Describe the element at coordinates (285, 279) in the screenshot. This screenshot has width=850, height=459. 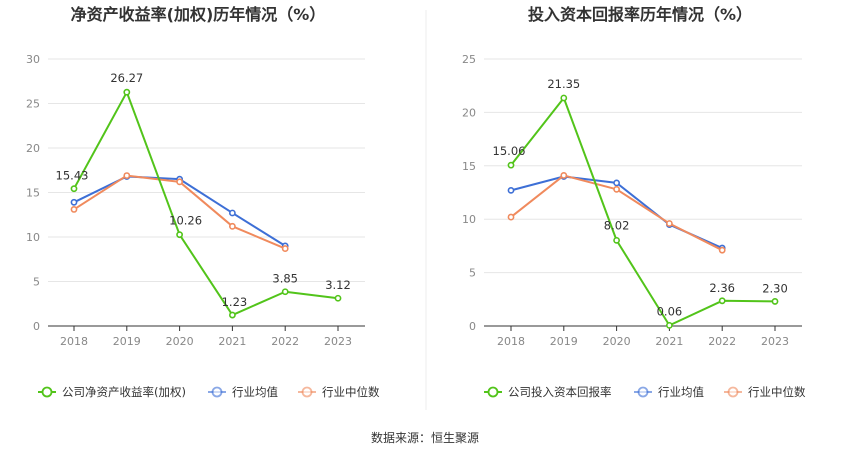
I see `data-label: 3.85` at that location.